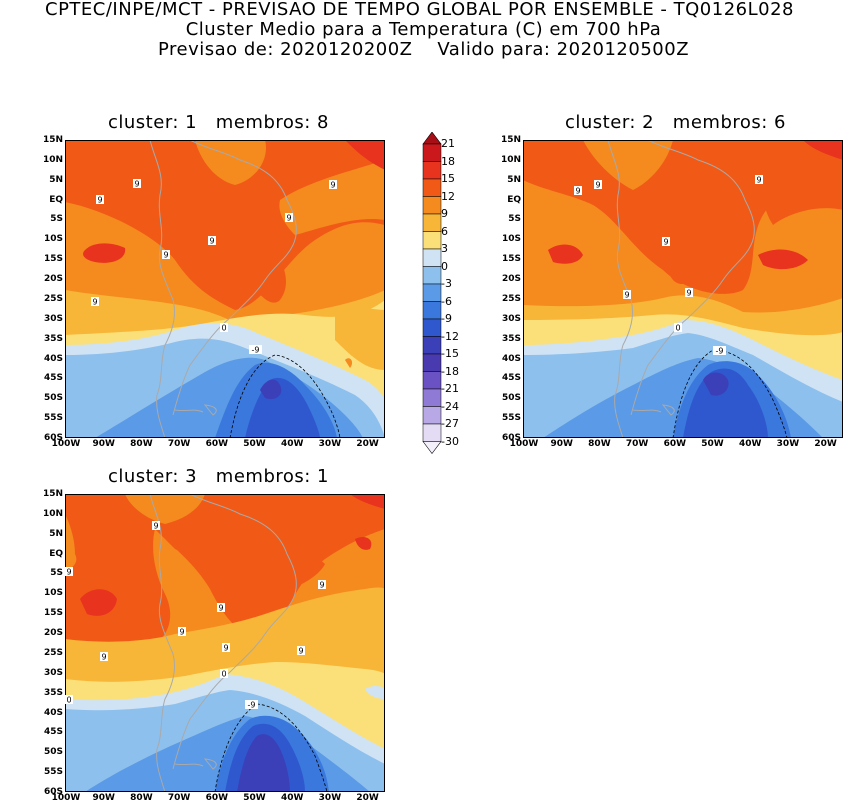  I want to click on map-panel-3: 9 9 9 9 9 9 9 9 0 -9 0, so click(225, 643).